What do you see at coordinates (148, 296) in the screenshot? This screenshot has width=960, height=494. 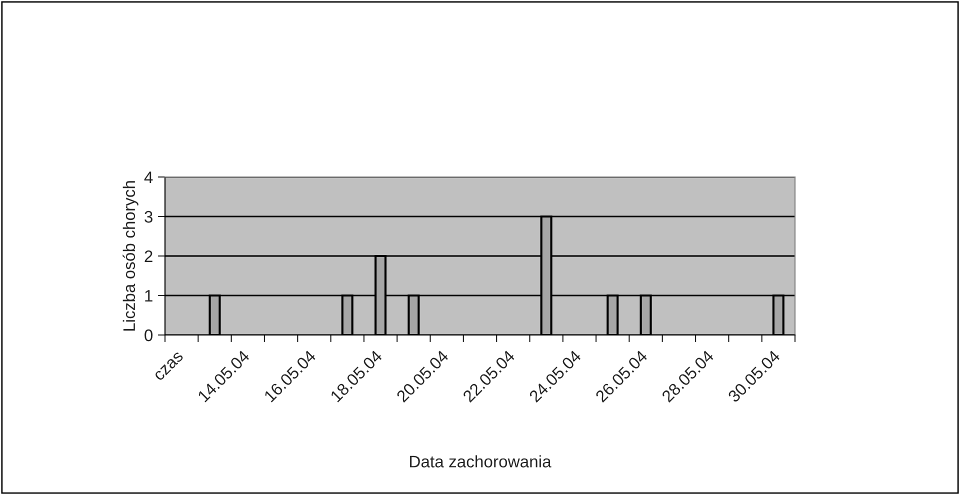 I see `y-tick-label: 1` at bounding box center [148, 296].